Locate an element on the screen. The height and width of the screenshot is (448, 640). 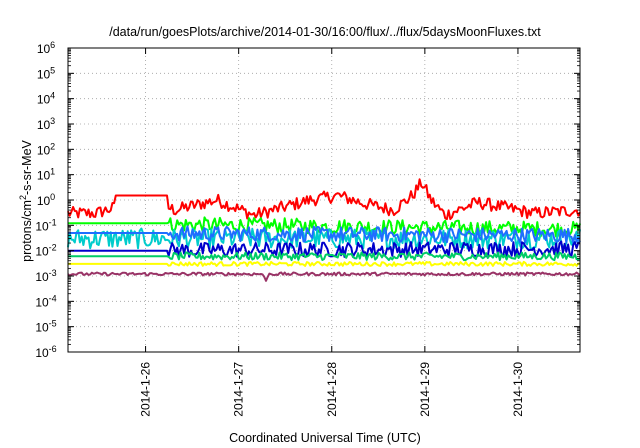
x-tick-label: 2014-1-27 is located at coordinates (239, 389).